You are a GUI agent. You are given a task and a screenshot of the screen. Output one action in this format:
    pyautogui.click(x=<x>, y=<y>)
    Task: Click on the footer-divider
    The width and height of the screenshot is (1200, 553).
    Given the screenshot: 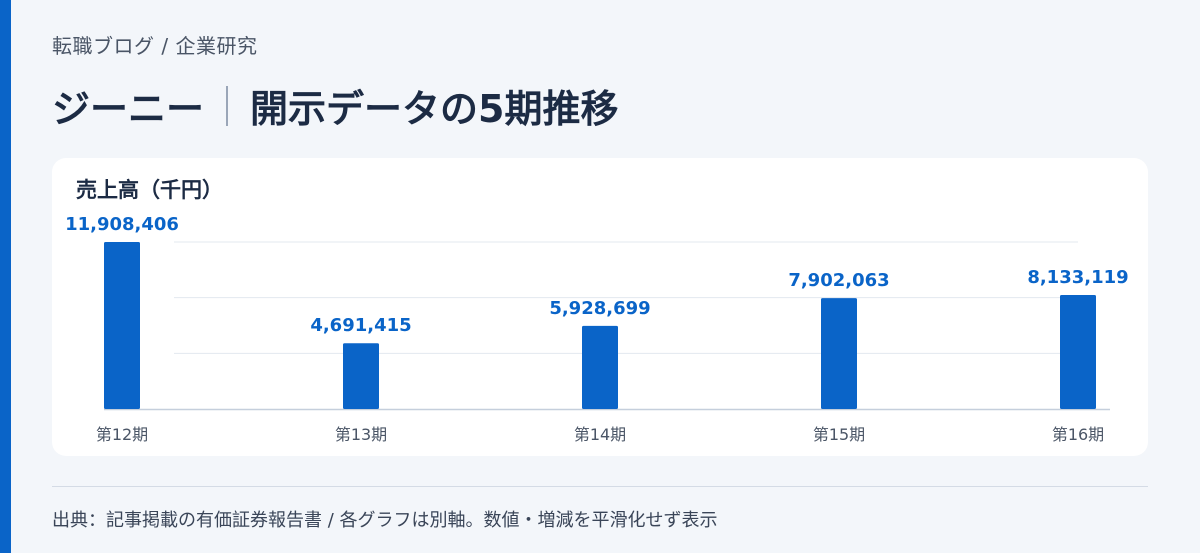 What is the action you would take?
    pyautogui.click(x=600, y=486)
    